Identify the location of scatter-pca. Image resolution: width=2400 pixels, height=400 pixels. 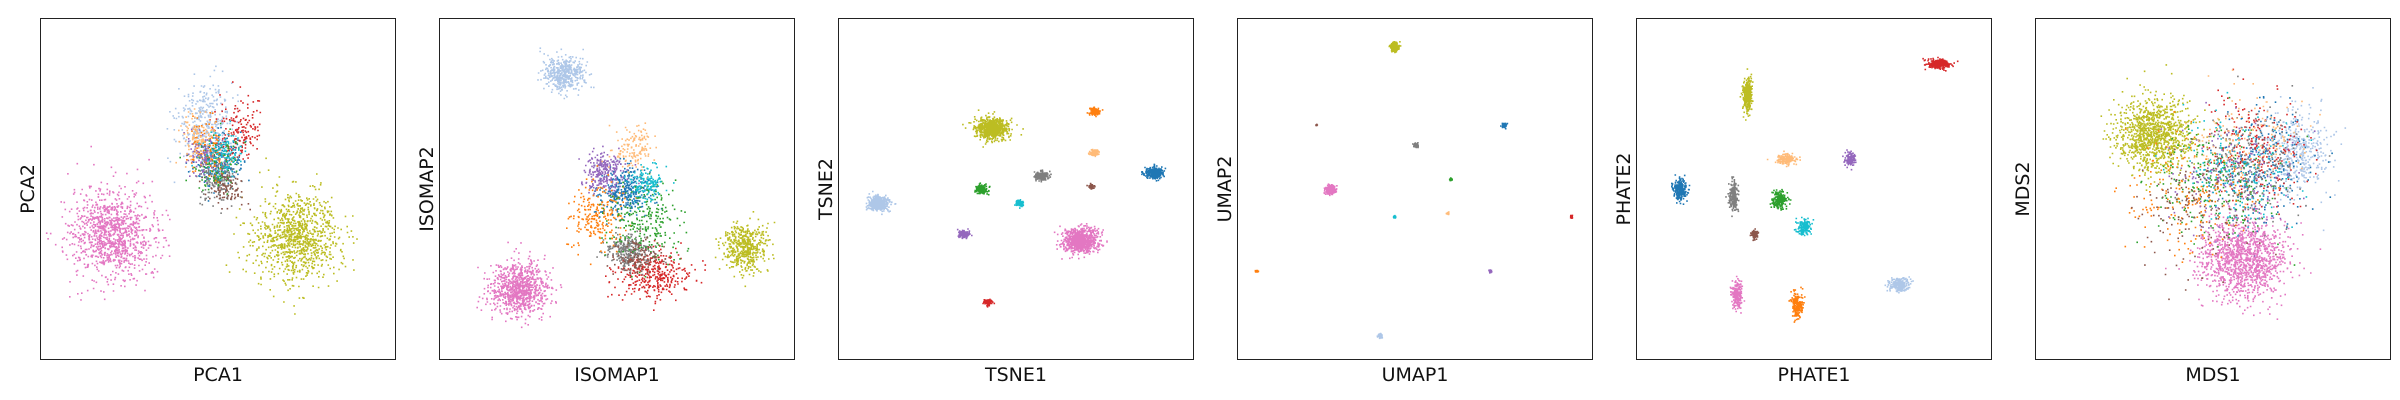
(201, 190).